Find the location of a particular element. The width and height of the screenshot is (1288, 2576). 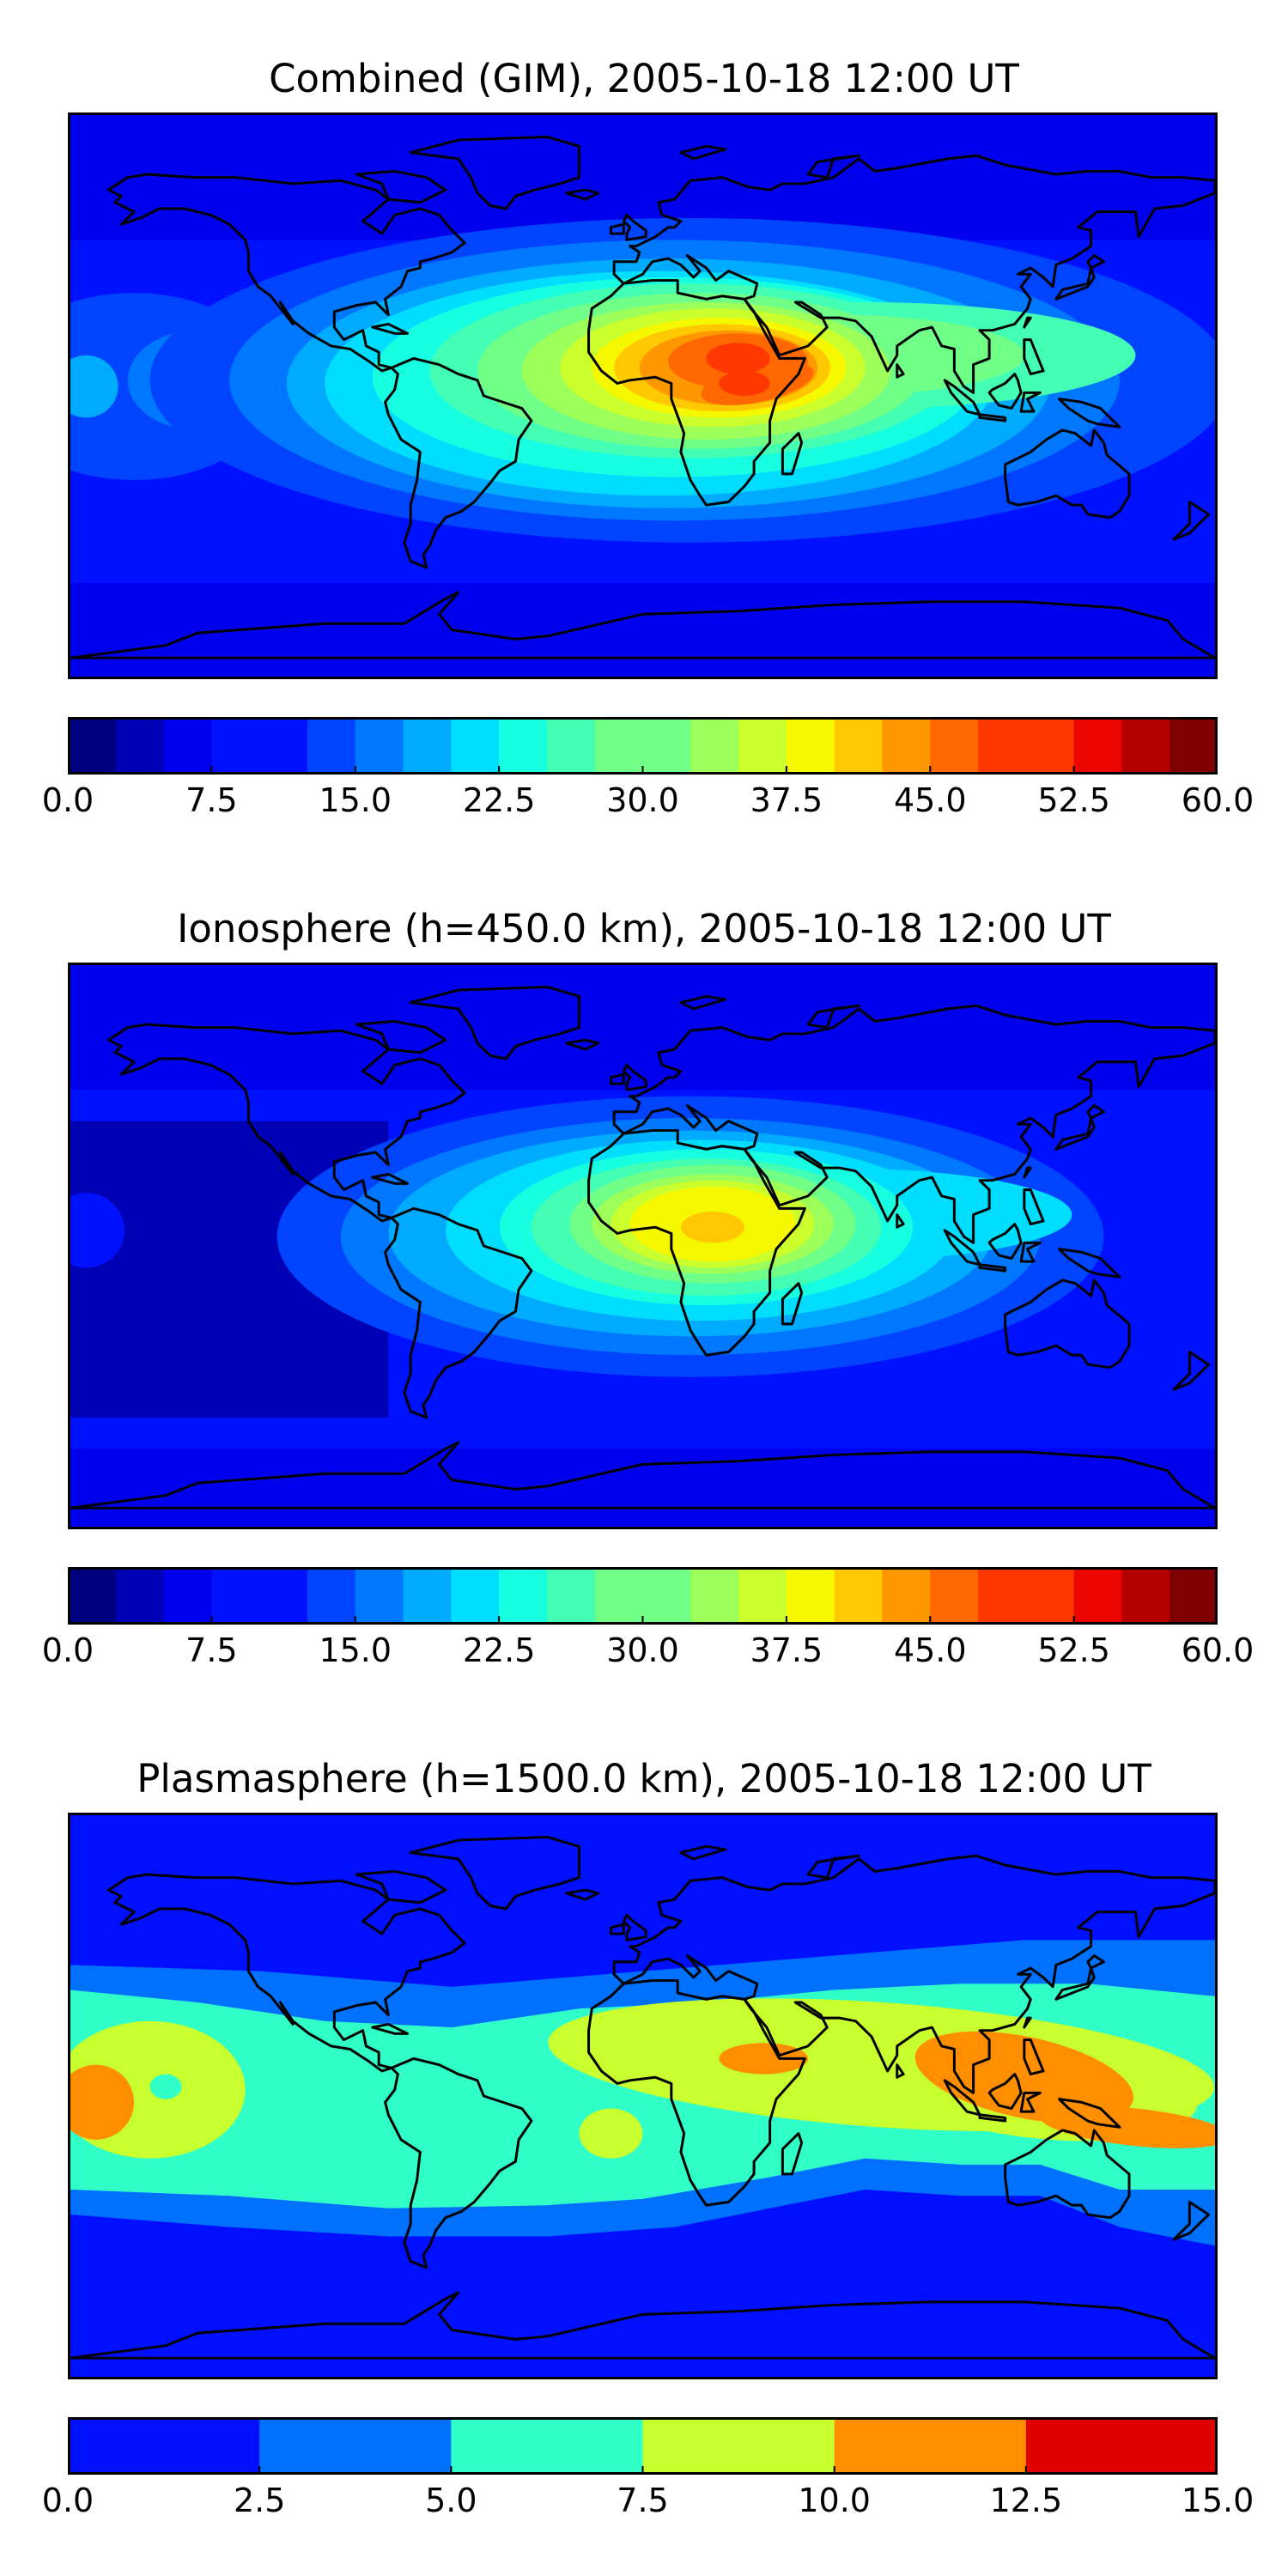

colorbar-tick-label: 2.5 is located at coordinates (259, 2500).